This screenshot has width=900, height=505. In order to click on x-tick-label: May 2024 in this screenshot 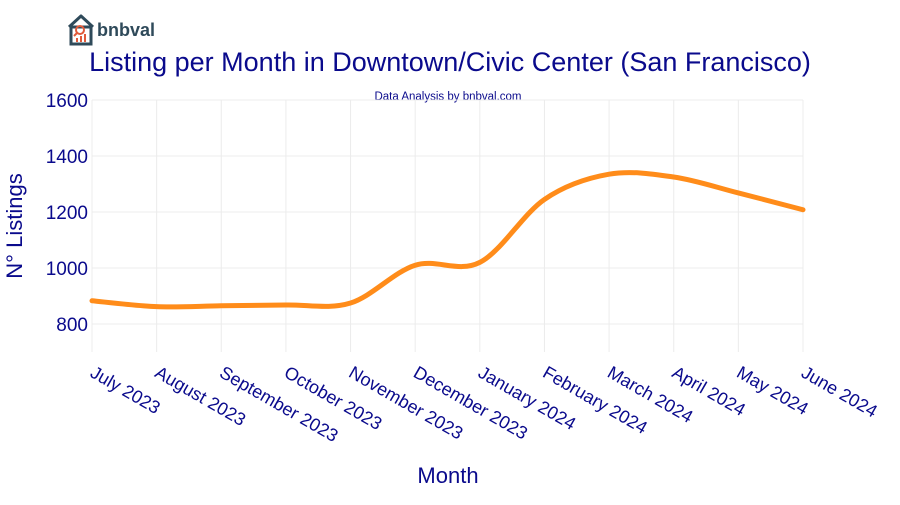, I will do `click(772, 390)`.